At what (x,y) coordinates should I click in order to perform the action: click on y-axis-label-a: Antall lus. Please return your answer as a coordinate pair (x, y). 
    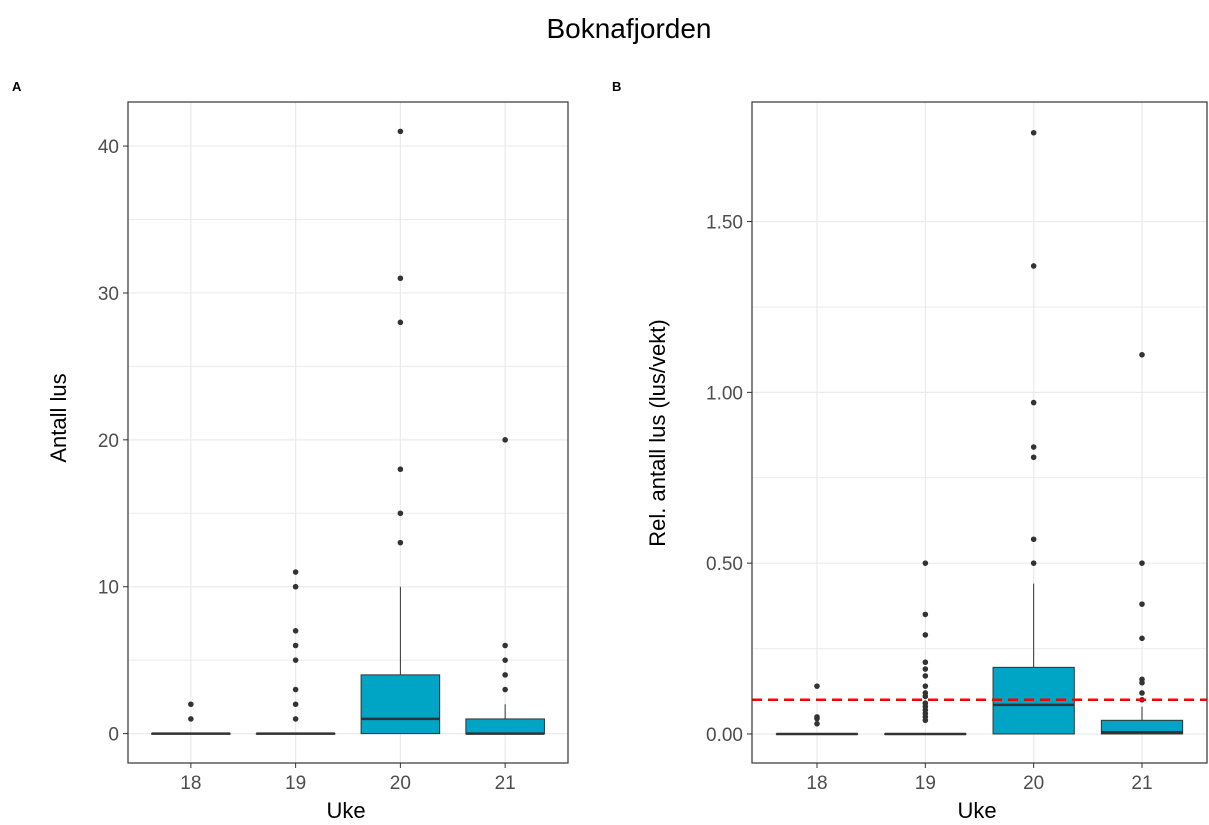
    Looking at the image, I should click on (58, 417).